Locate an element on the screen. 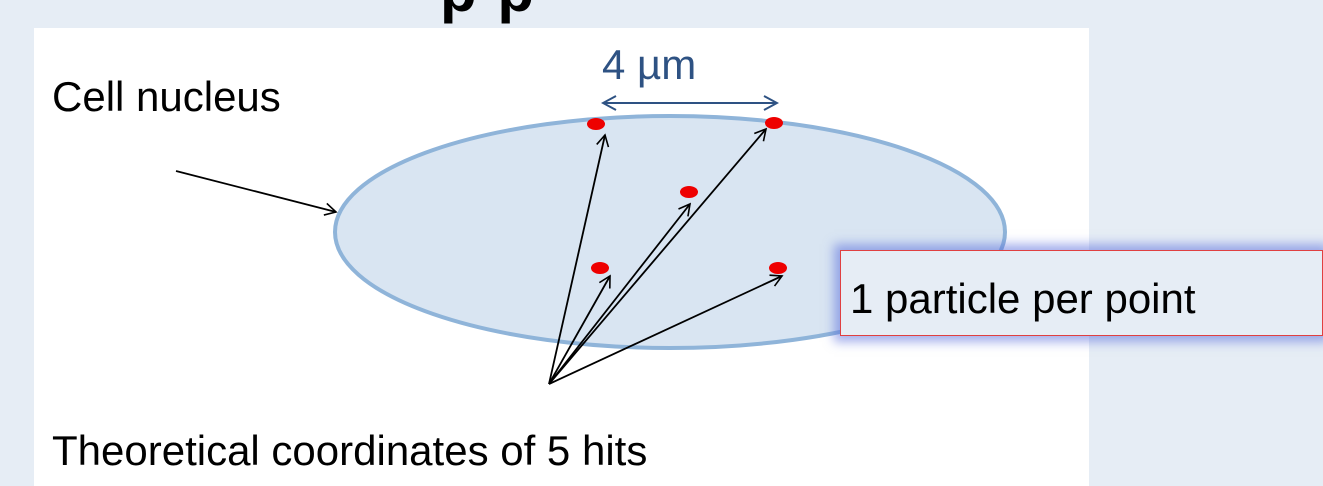 The image size is (1323, 486). particle-callout-label: 1 particle per point is located at coordinates (1023, 298).